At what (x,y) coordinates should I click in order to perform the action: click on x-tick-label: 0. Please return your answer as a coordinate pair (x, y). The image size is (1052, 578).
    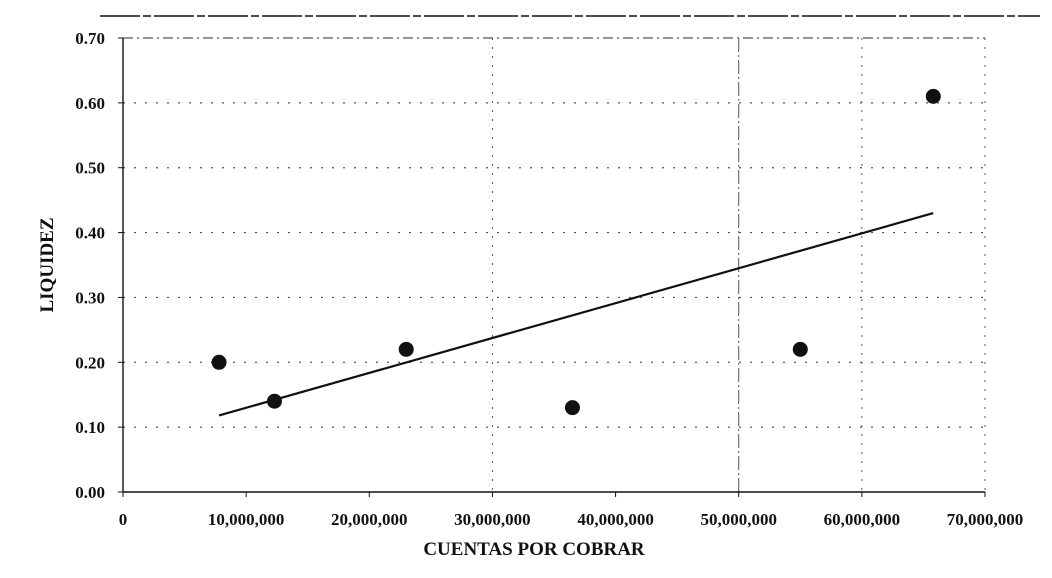
    Looking at the image, I should click on (123, 519).